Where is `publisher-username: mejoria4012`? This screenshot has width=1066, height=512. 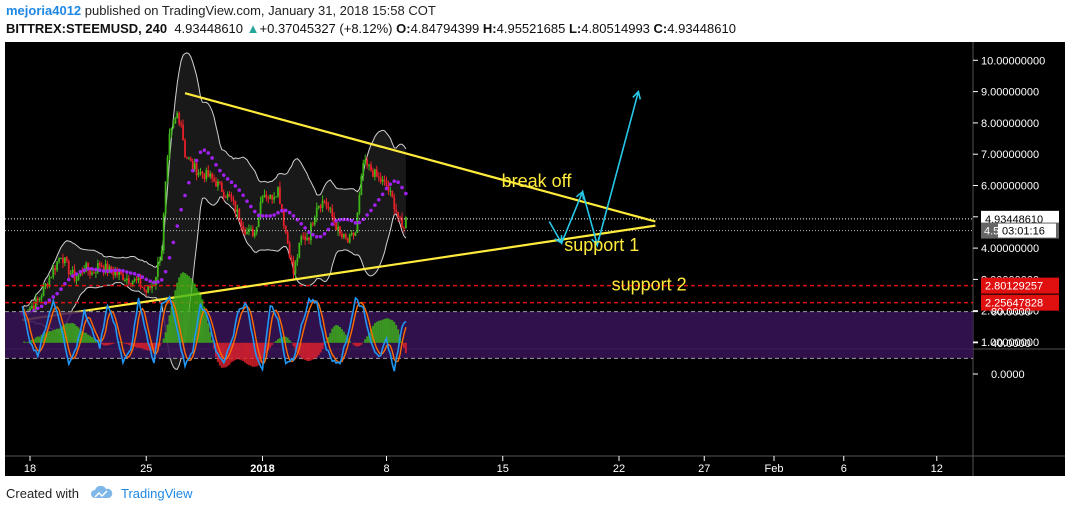 publisher-username: mejoria4012 is located at coordinates (44, 10).